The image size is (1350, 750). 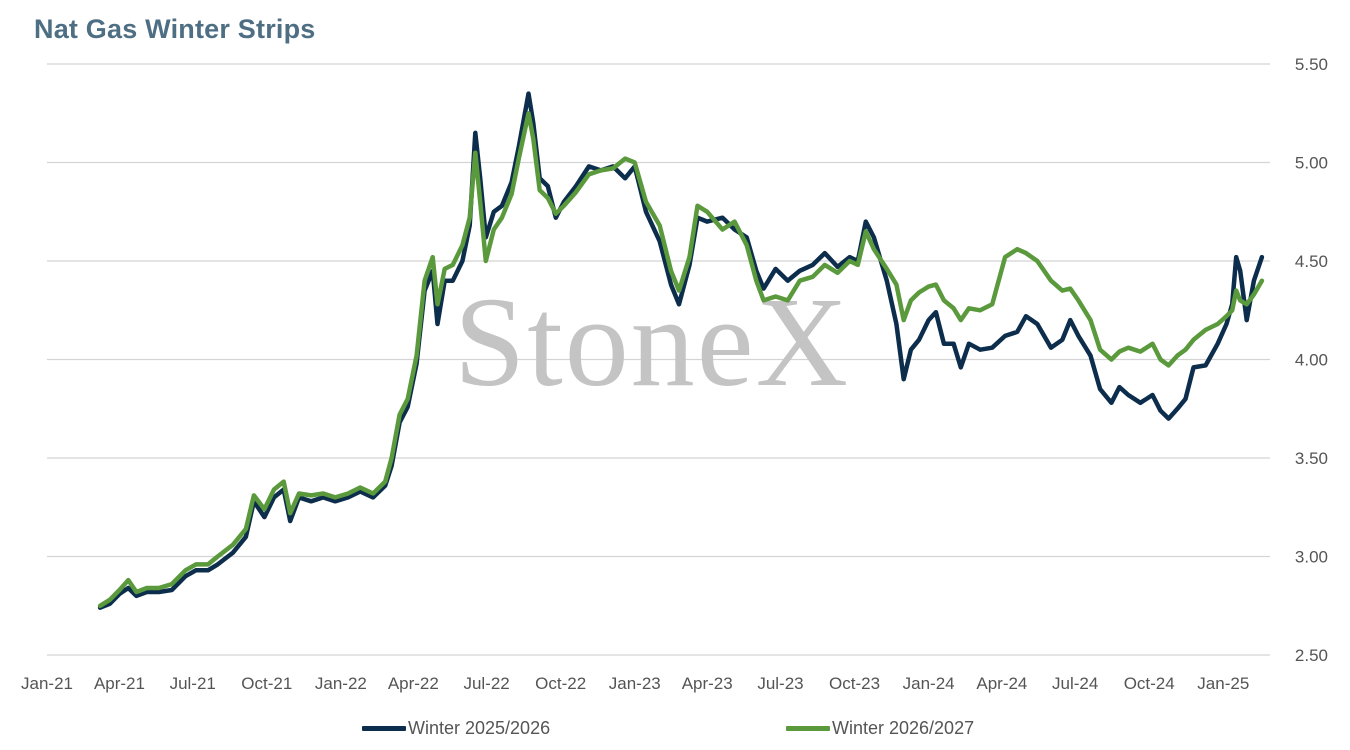 I want to click on x-tick-label: Apr-24, so click(x=1001, y=683).